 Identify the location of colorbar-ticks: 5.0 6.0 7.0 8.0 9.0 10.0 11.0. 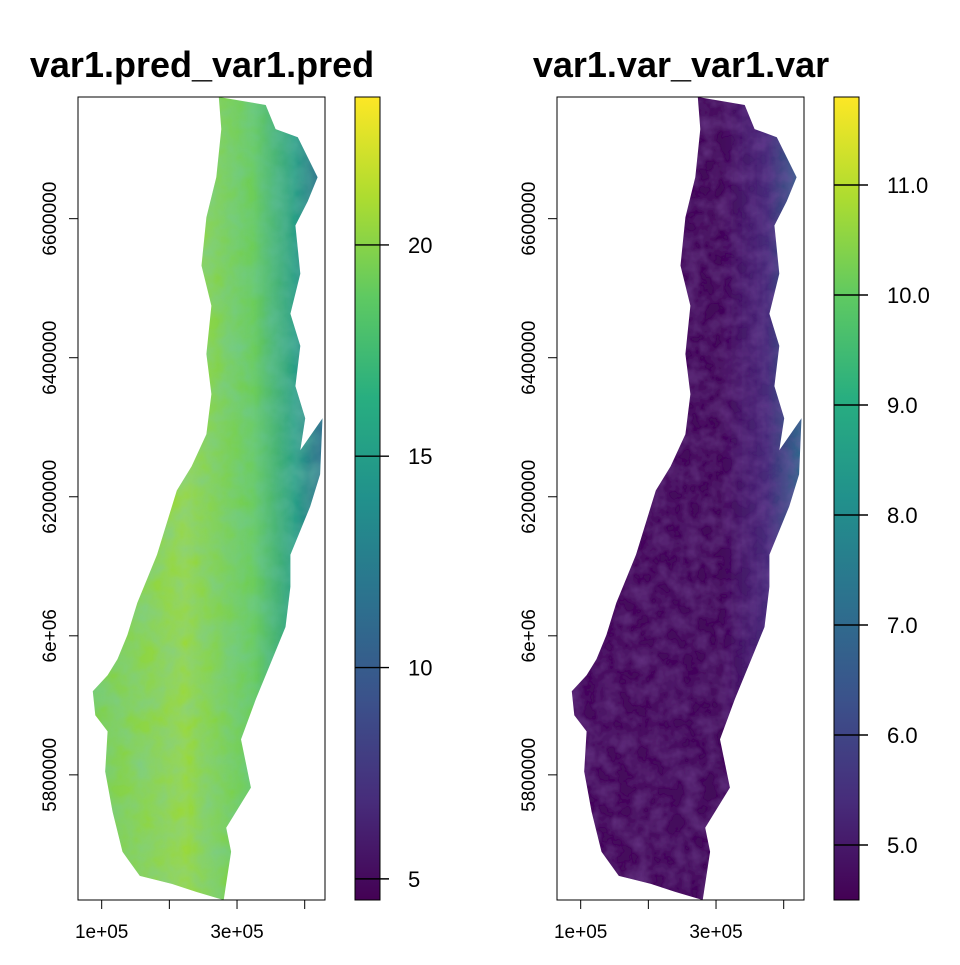
(882, 515).